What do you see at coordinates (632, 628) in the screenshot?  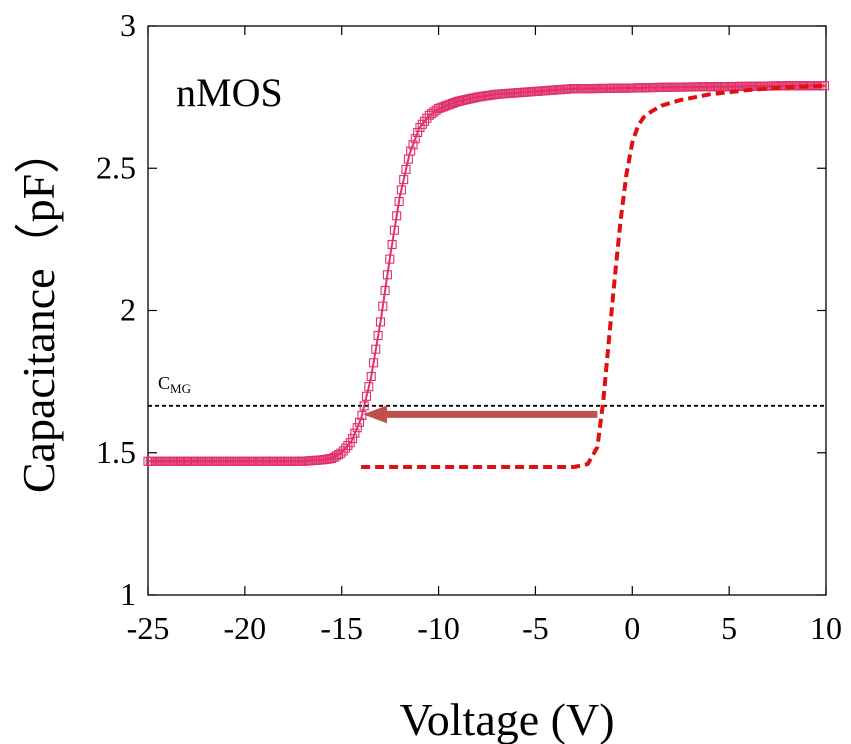 I see `x-tick-label: 0` at bounding box center [632, 628].